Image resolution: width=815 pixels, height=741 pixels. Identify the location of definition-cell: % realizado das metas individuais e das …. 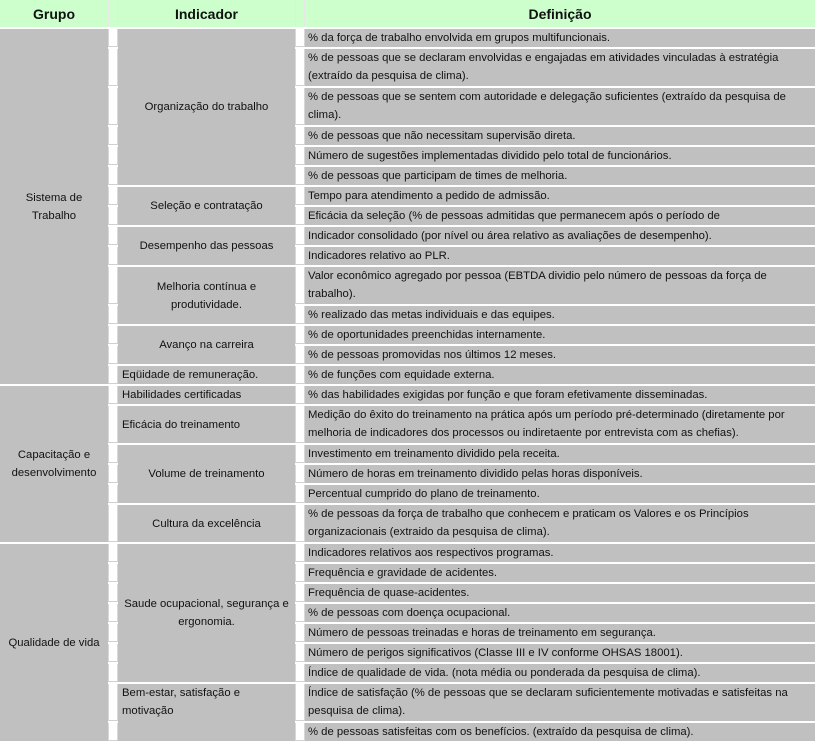
(560, 315).